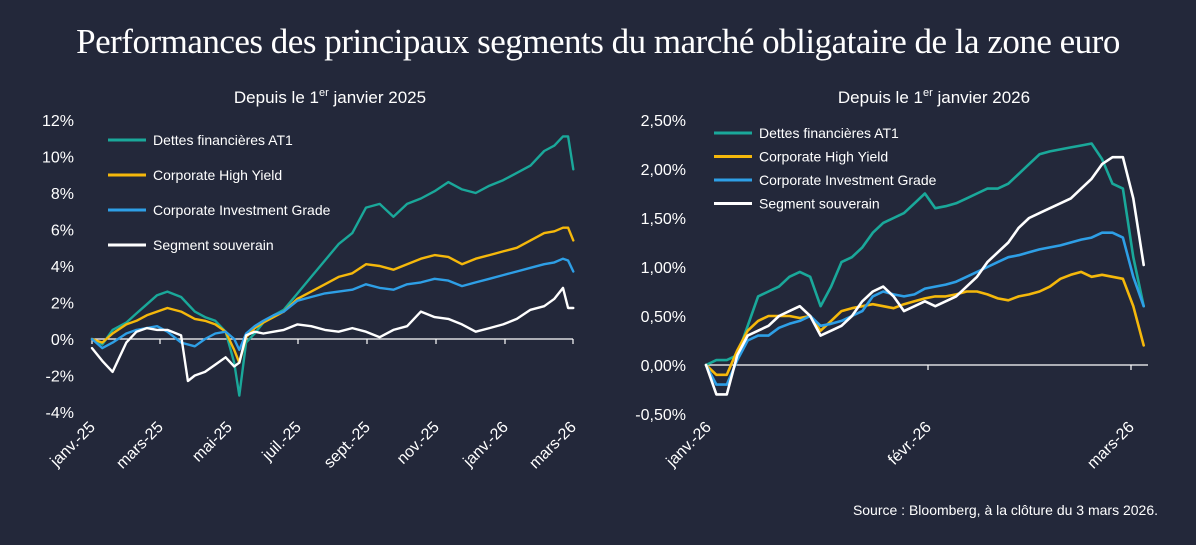 The width and height of the screenshot is (1196, 545). What do you see at coordinates (62, 194) in the screenshot?
I see `ytick-label: 8%` at bounding box center [62, 194].